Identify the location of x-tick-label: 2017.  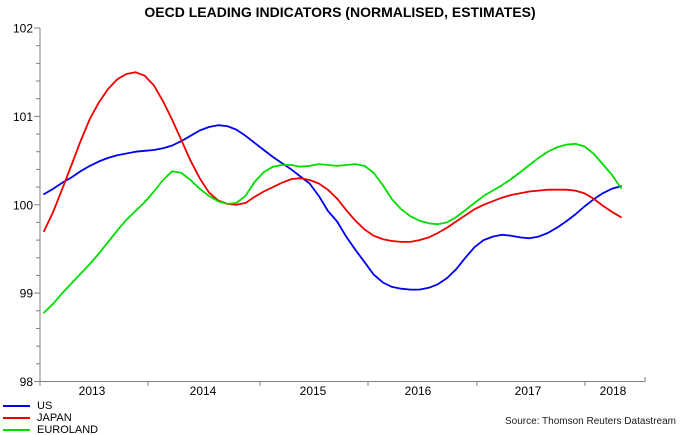
(528, 391).